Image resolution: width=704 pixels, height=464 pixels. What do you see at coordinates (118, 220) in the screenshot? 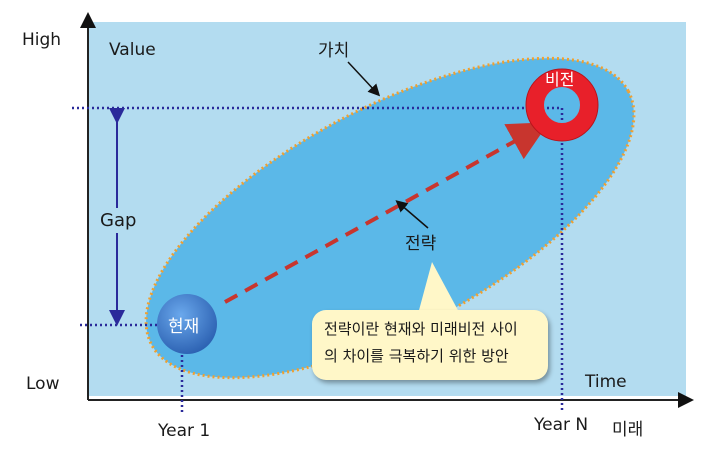
I see `gap-label: Gap` at bounding box center [118, 220].